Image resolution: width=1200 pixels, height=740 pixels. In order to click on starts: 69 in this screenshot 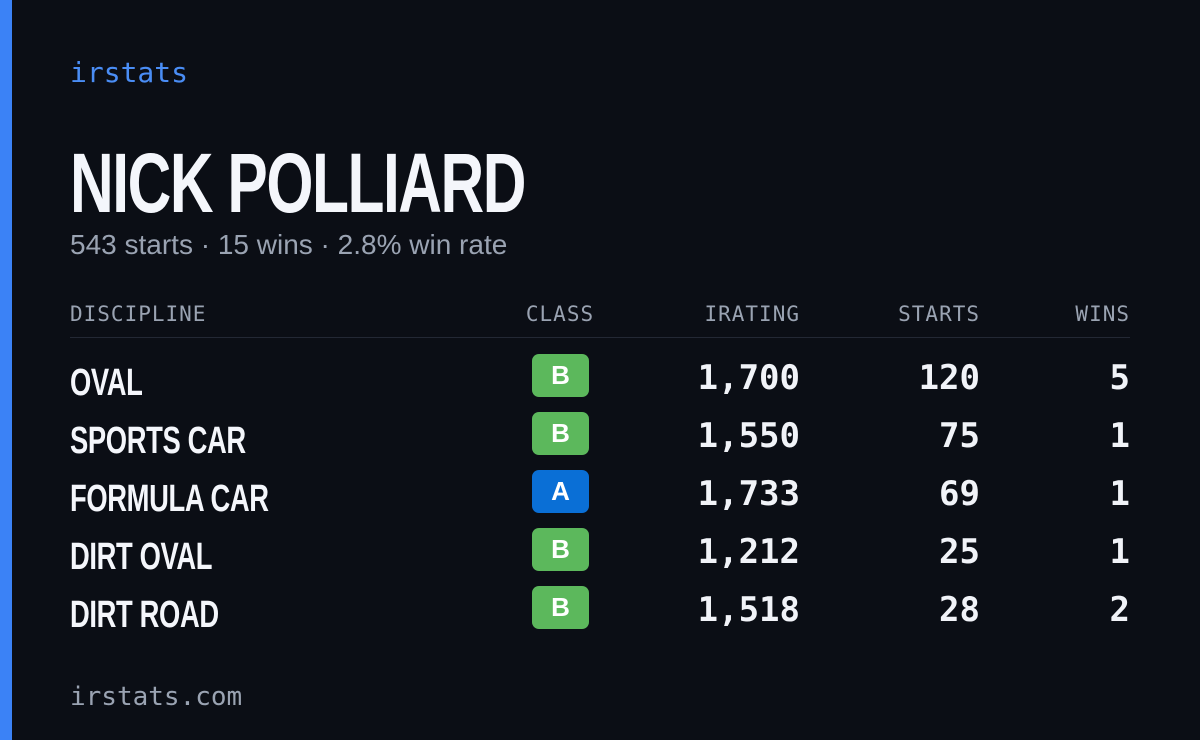, I will do `click(959, 494)`.